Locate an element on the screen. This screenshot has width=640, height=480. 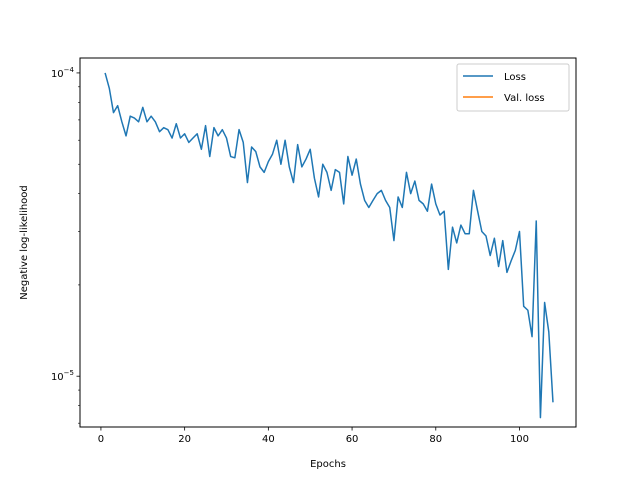
x-axis-label: Epochs is located at coordinates (328, 464).